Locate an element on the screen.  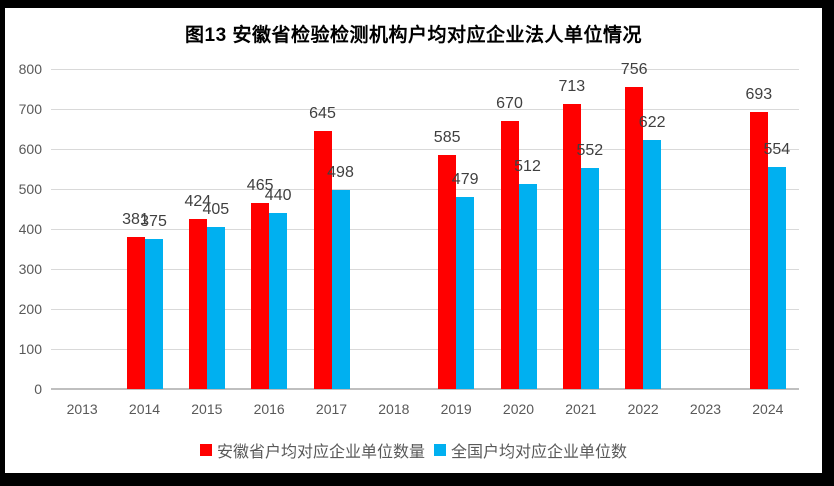
x-tick-label: 2023 is located at coordinates (705, 409).